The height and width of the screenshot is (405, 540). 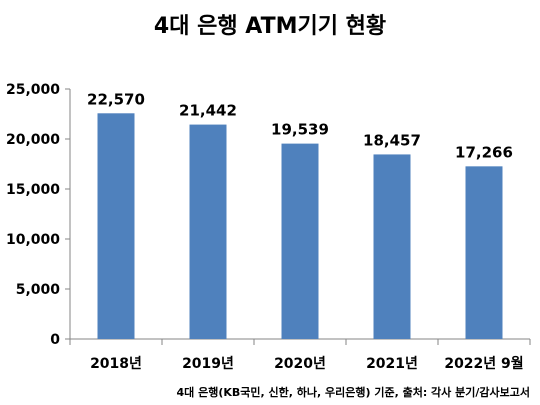 What do you see at coordinates (55, 340) in the screenshot?
I see `y-tick-label: 0` at bounding box center [55, 340].